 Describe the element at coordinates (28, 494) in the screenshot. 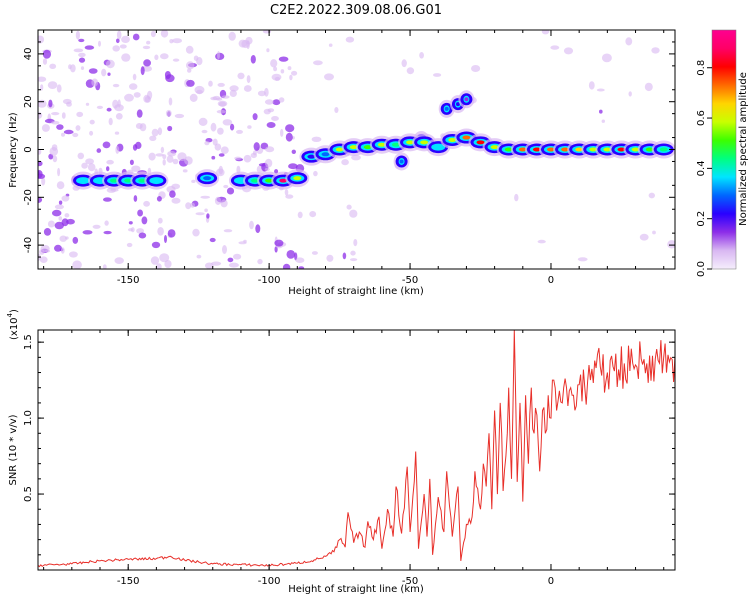

I see `snr-y-tick-label: 0.5` at that location.